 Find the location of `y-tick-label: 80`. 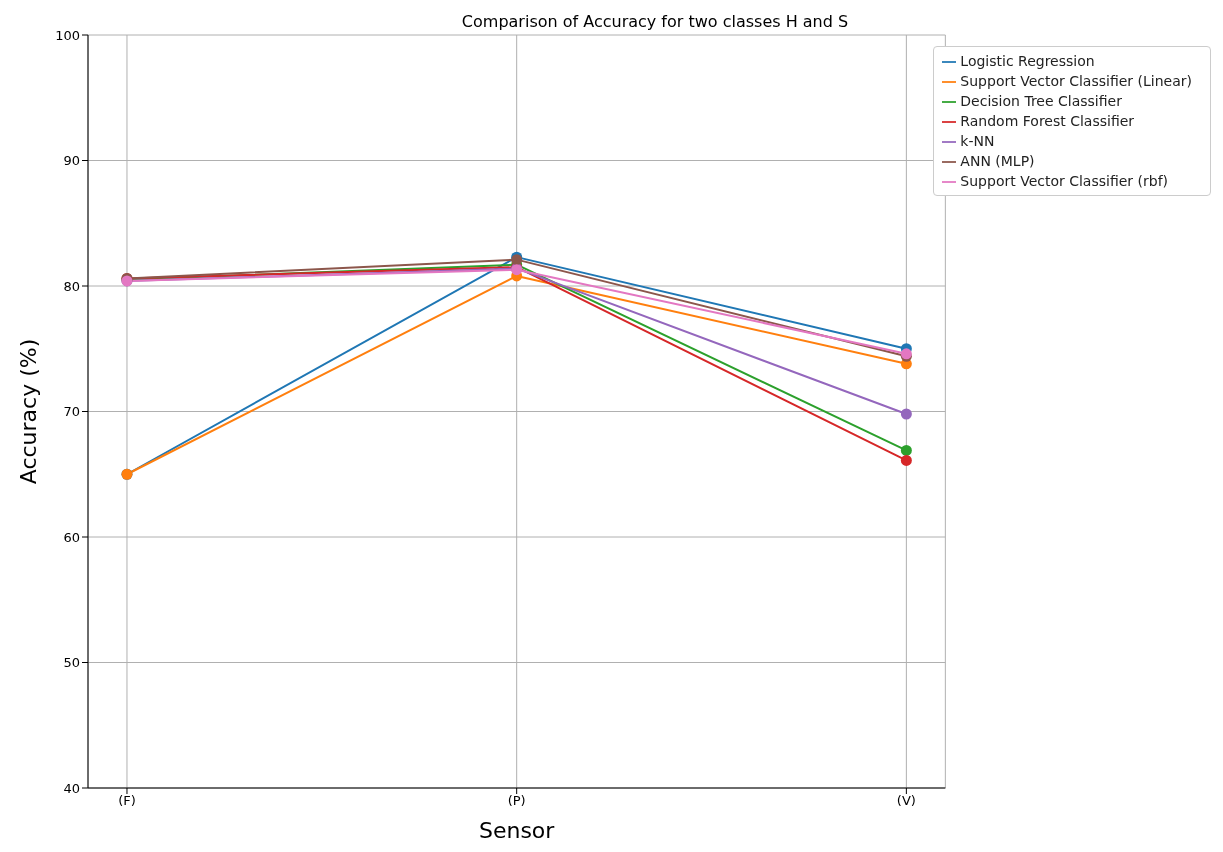

y-tick-label: 80 is located at coordinates (71, 286).